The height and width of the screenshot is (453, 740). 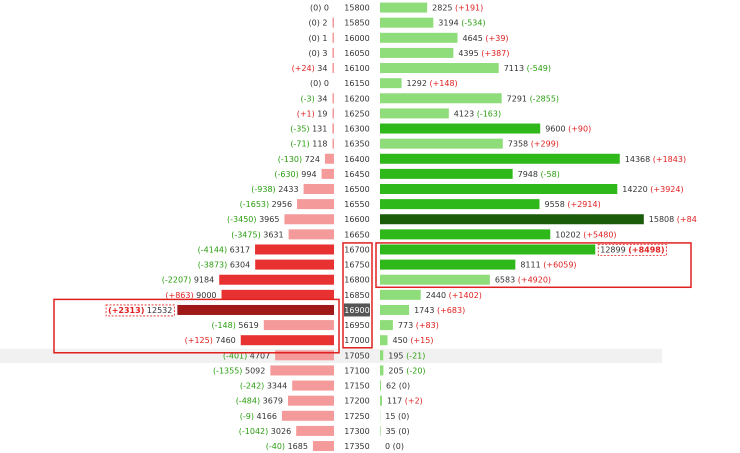 I want to click on strike-label: 16950, so click(x=356, y=325).